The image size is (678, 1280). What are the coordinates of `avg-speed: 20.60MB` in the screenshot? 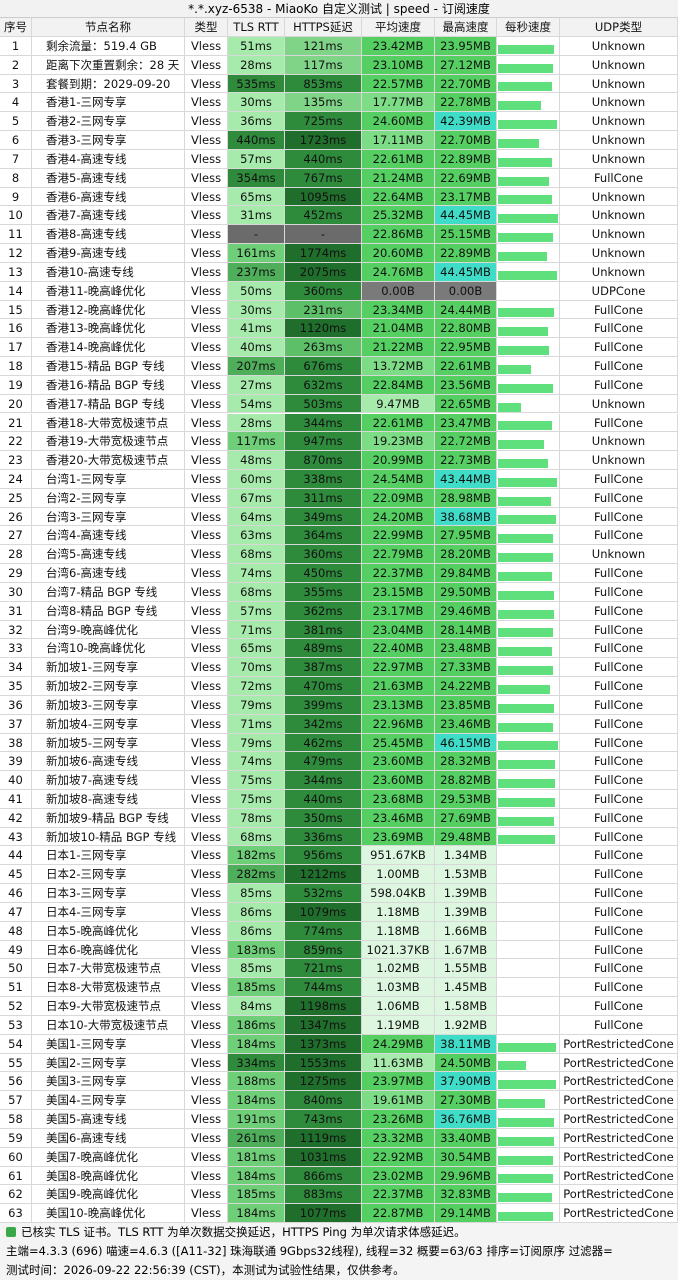 It's located at (398, 253).